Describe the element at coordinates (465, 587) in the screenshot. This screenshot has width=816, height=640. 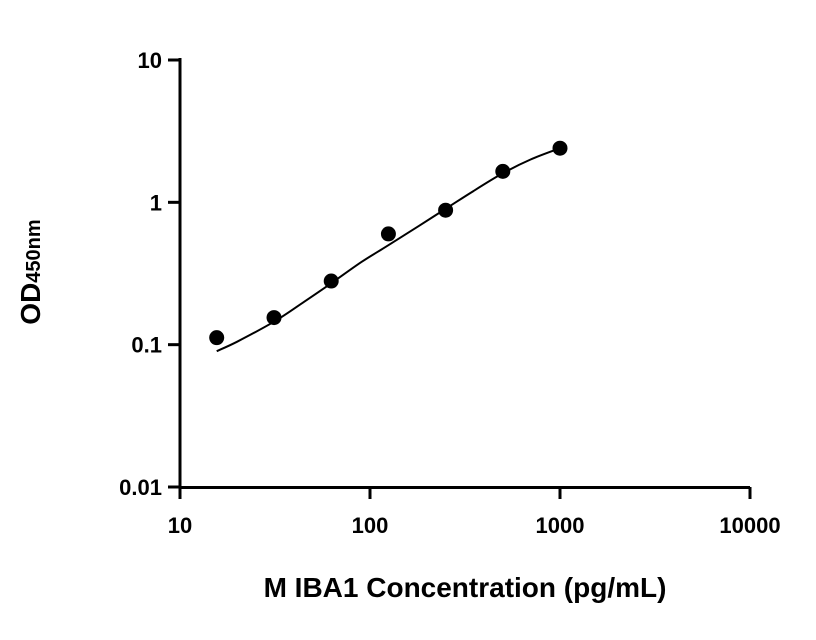
I see `x-axis-title: M IBA1 Concentration (pg/mL)` at that location.